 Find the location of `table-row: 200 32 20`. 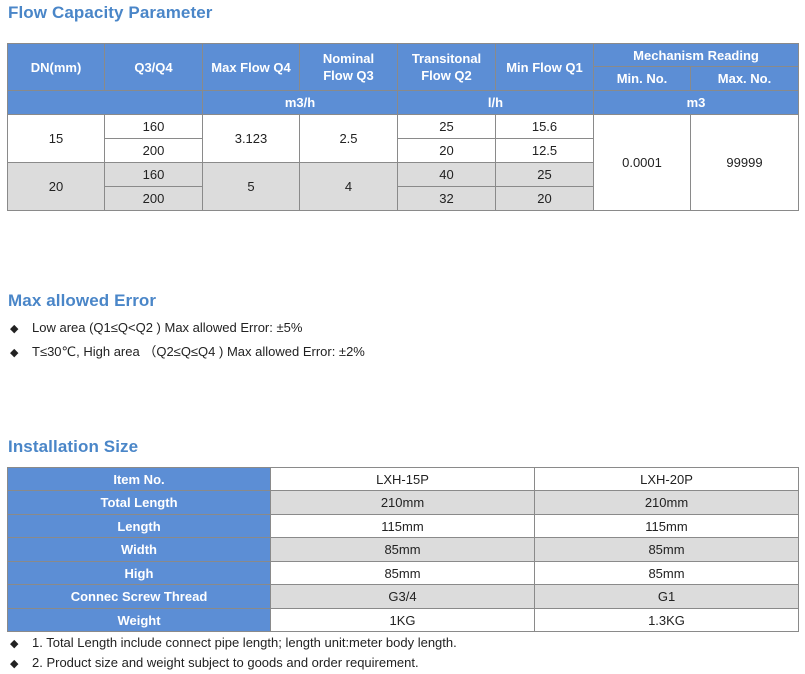

table-row: 200 32 20 is located at coordinates (403, 198).